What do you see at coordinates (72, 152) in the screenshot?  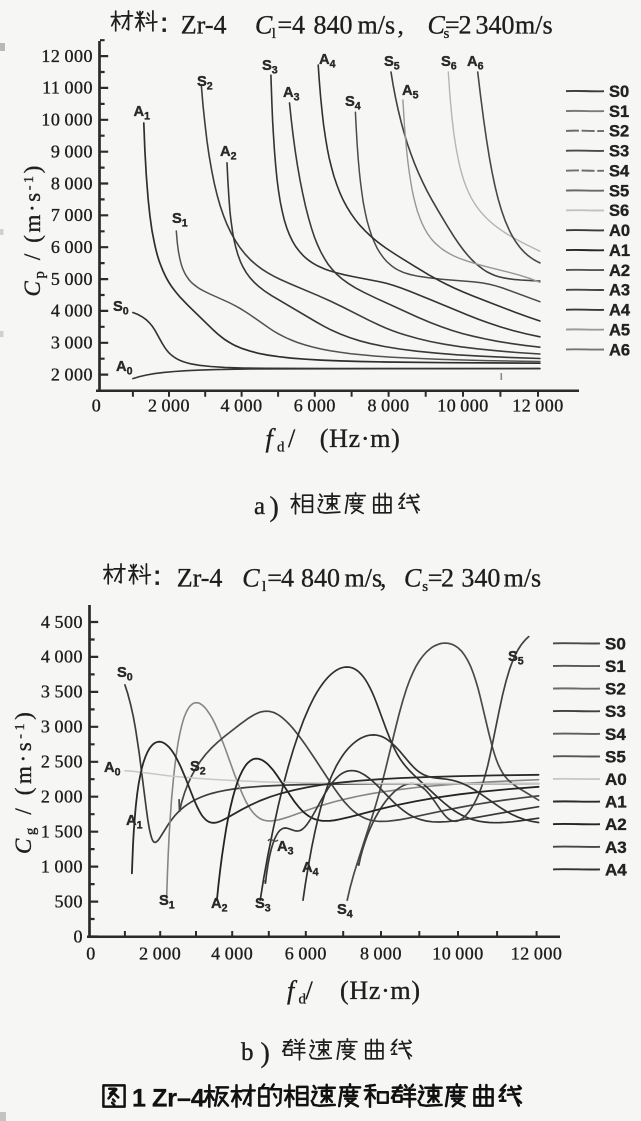 I see `svg-text: 9 000` at bounding box center [72, 152].